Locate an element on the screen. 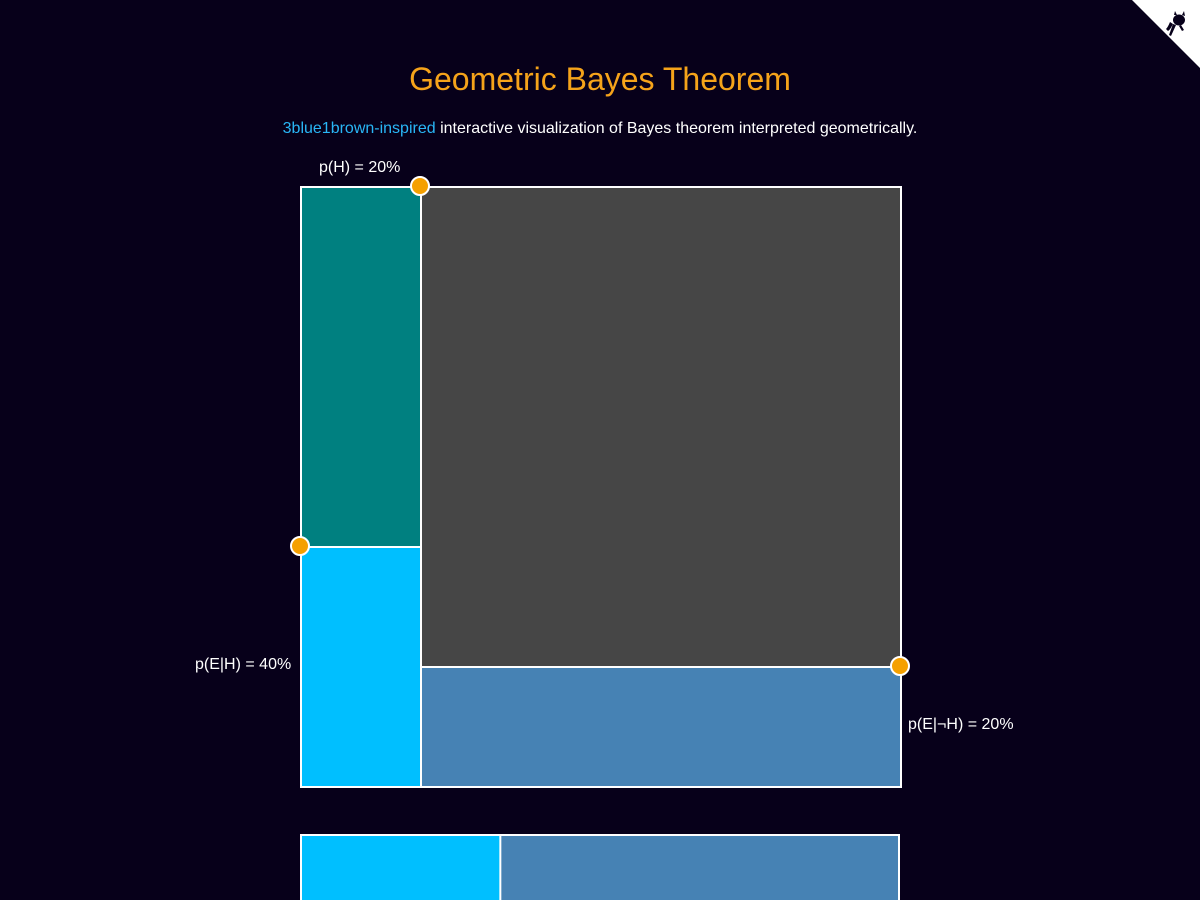  evidence-bar-not-h-and-e is located at coordinates (699, 867).